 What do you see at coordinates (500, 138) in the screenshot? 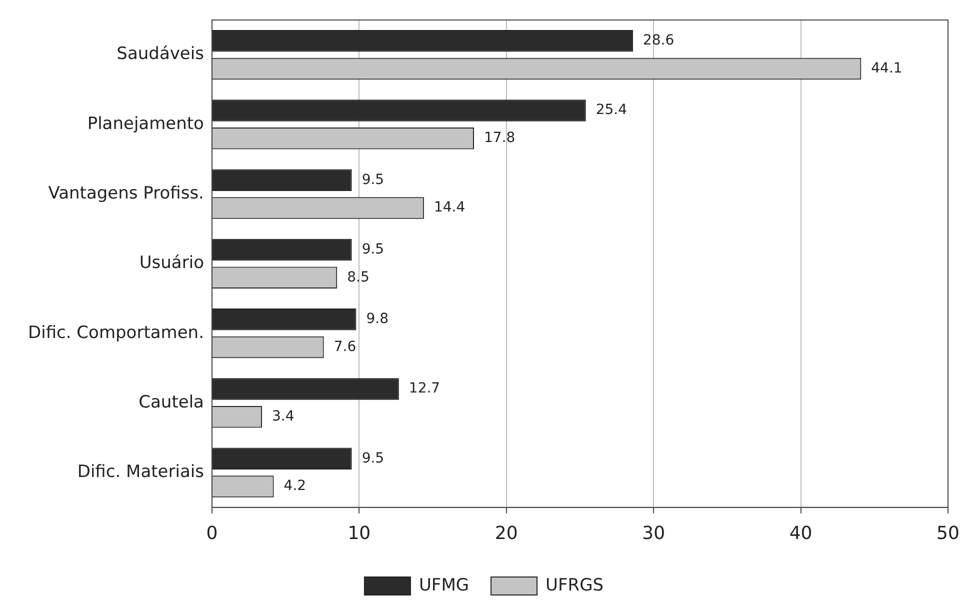
I see `data-label: 17.8` at bounding box center [500, 138].